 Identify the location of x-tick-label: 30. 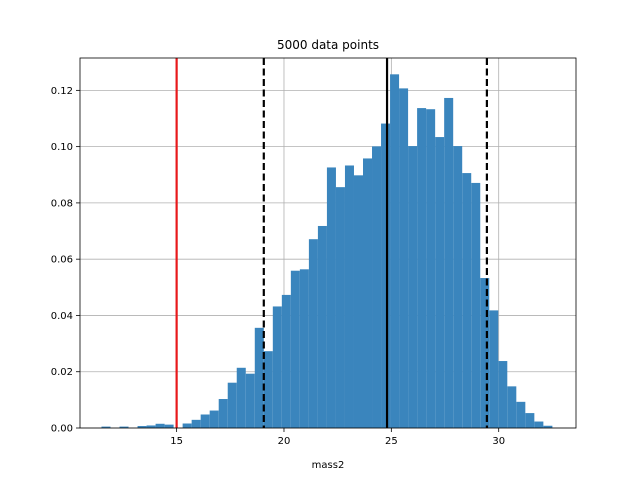
(498, 441).